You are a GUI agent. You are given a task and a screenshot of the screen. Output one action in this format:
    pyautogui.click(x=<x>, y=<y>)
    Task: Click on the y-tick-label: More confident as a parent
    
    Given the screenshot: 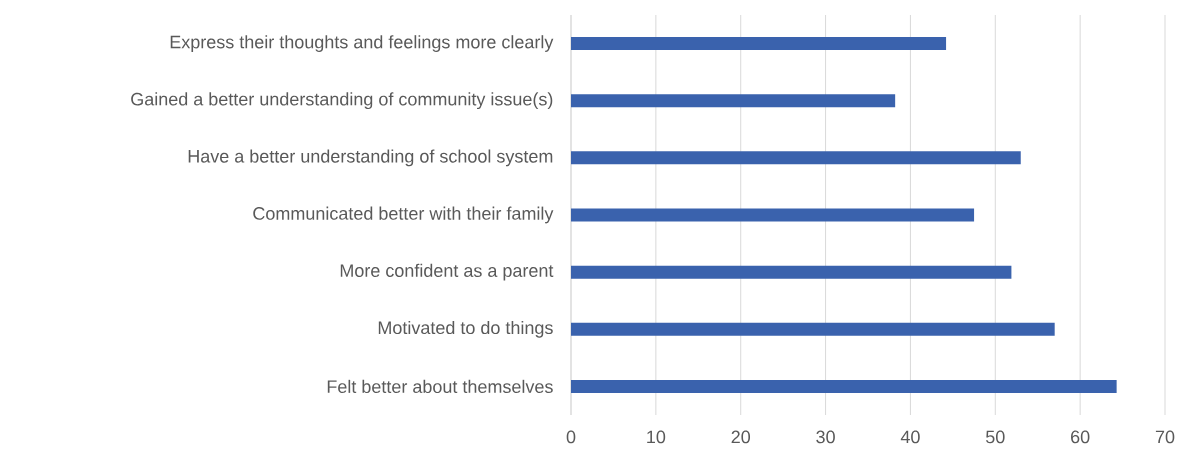 What is the action you would take?
    pyautogui.click(x=447, y=272)
    